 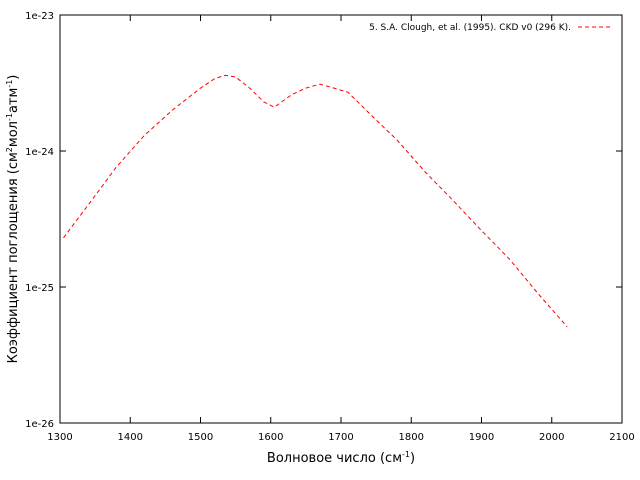 What do you see at coordinates (270, 437) in the screenshot?
I see `x-tick-label: 1600` at bounding box center [270, 437].